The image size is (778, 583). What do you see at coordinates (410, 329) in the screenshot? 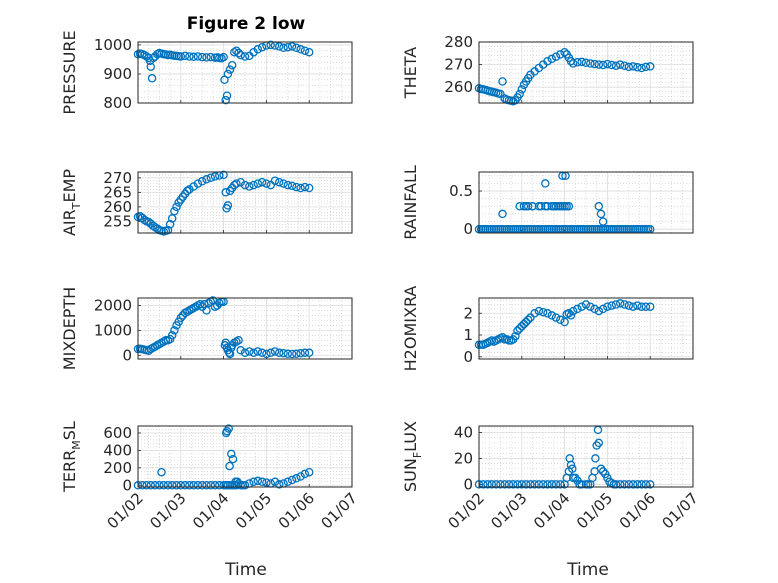
I see `y-axis-label: H2OMIXRA` at bounding box center [410, 329].